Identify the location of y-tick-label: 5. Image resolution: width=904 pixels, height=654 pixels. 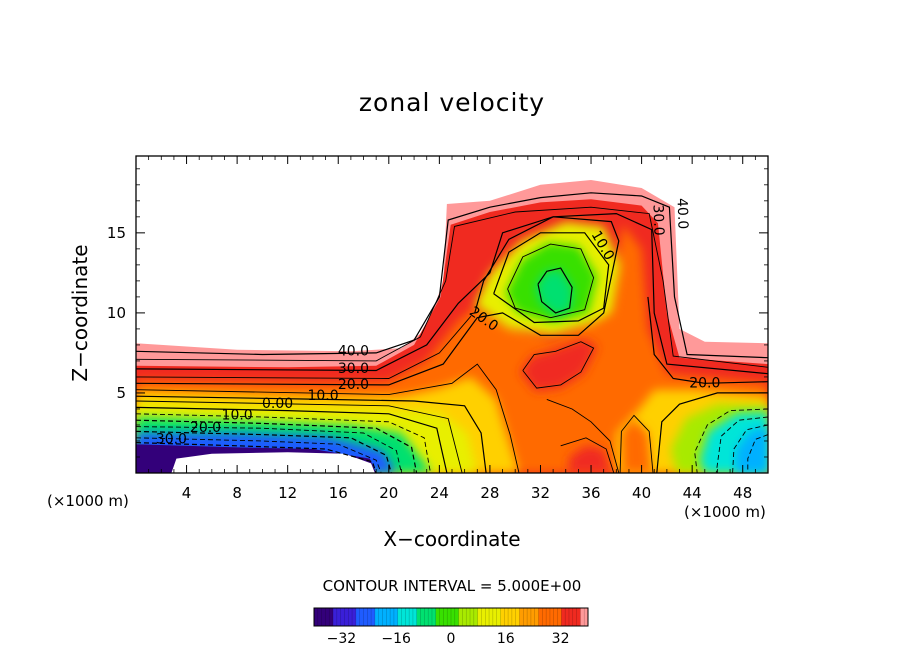
(121, 393).